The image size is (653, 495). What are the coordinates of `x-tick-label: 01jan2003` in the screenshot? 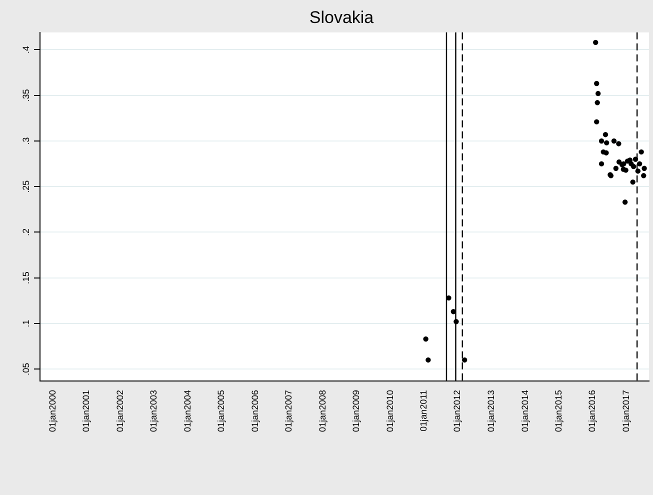 It's located at (153, 411).